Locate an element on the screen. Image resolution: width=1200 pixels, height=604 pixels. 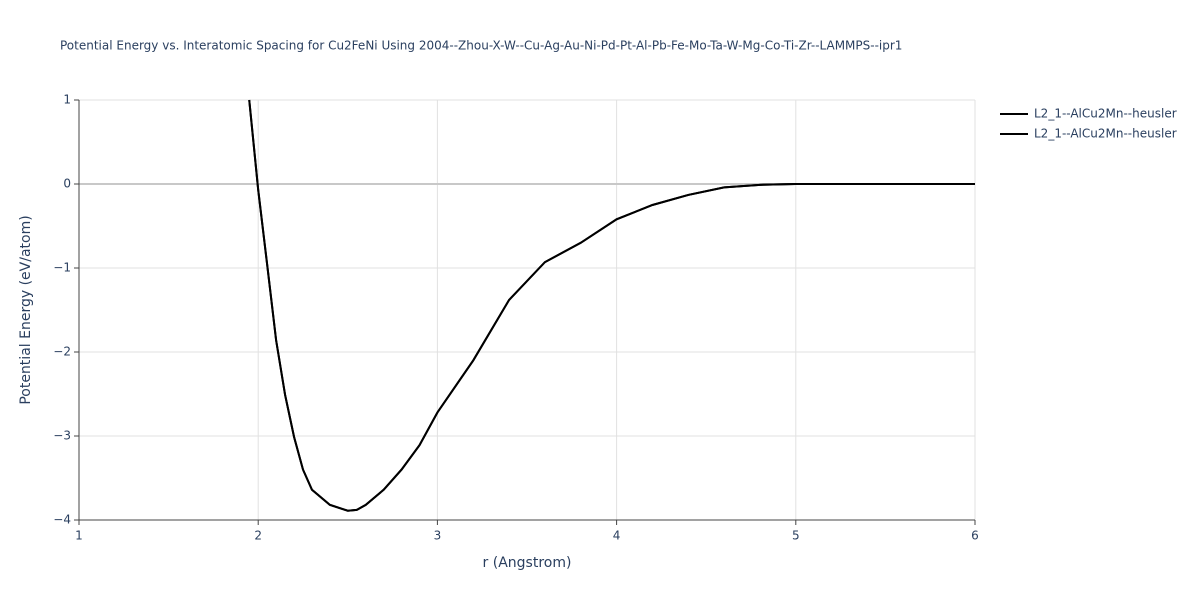
x-tick-label: 6 is located at coordinates (975, 536).